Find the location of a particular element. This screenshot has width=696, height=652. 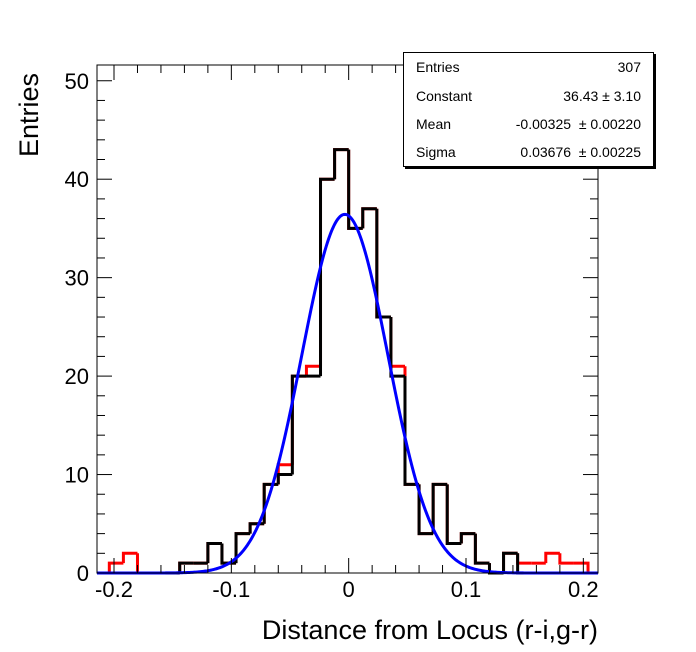

x-tick-label: 0.1 is located at coordinates (466, 589).